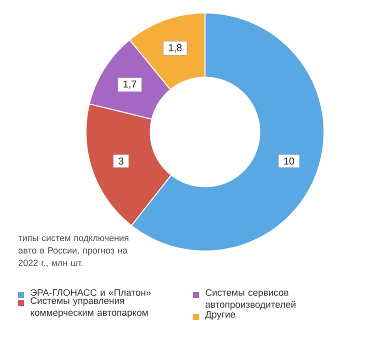 The image size is (371, 358). Describe the element at coordinates (289, 161) in the screenshot. I see `data-label: 10` at that location.